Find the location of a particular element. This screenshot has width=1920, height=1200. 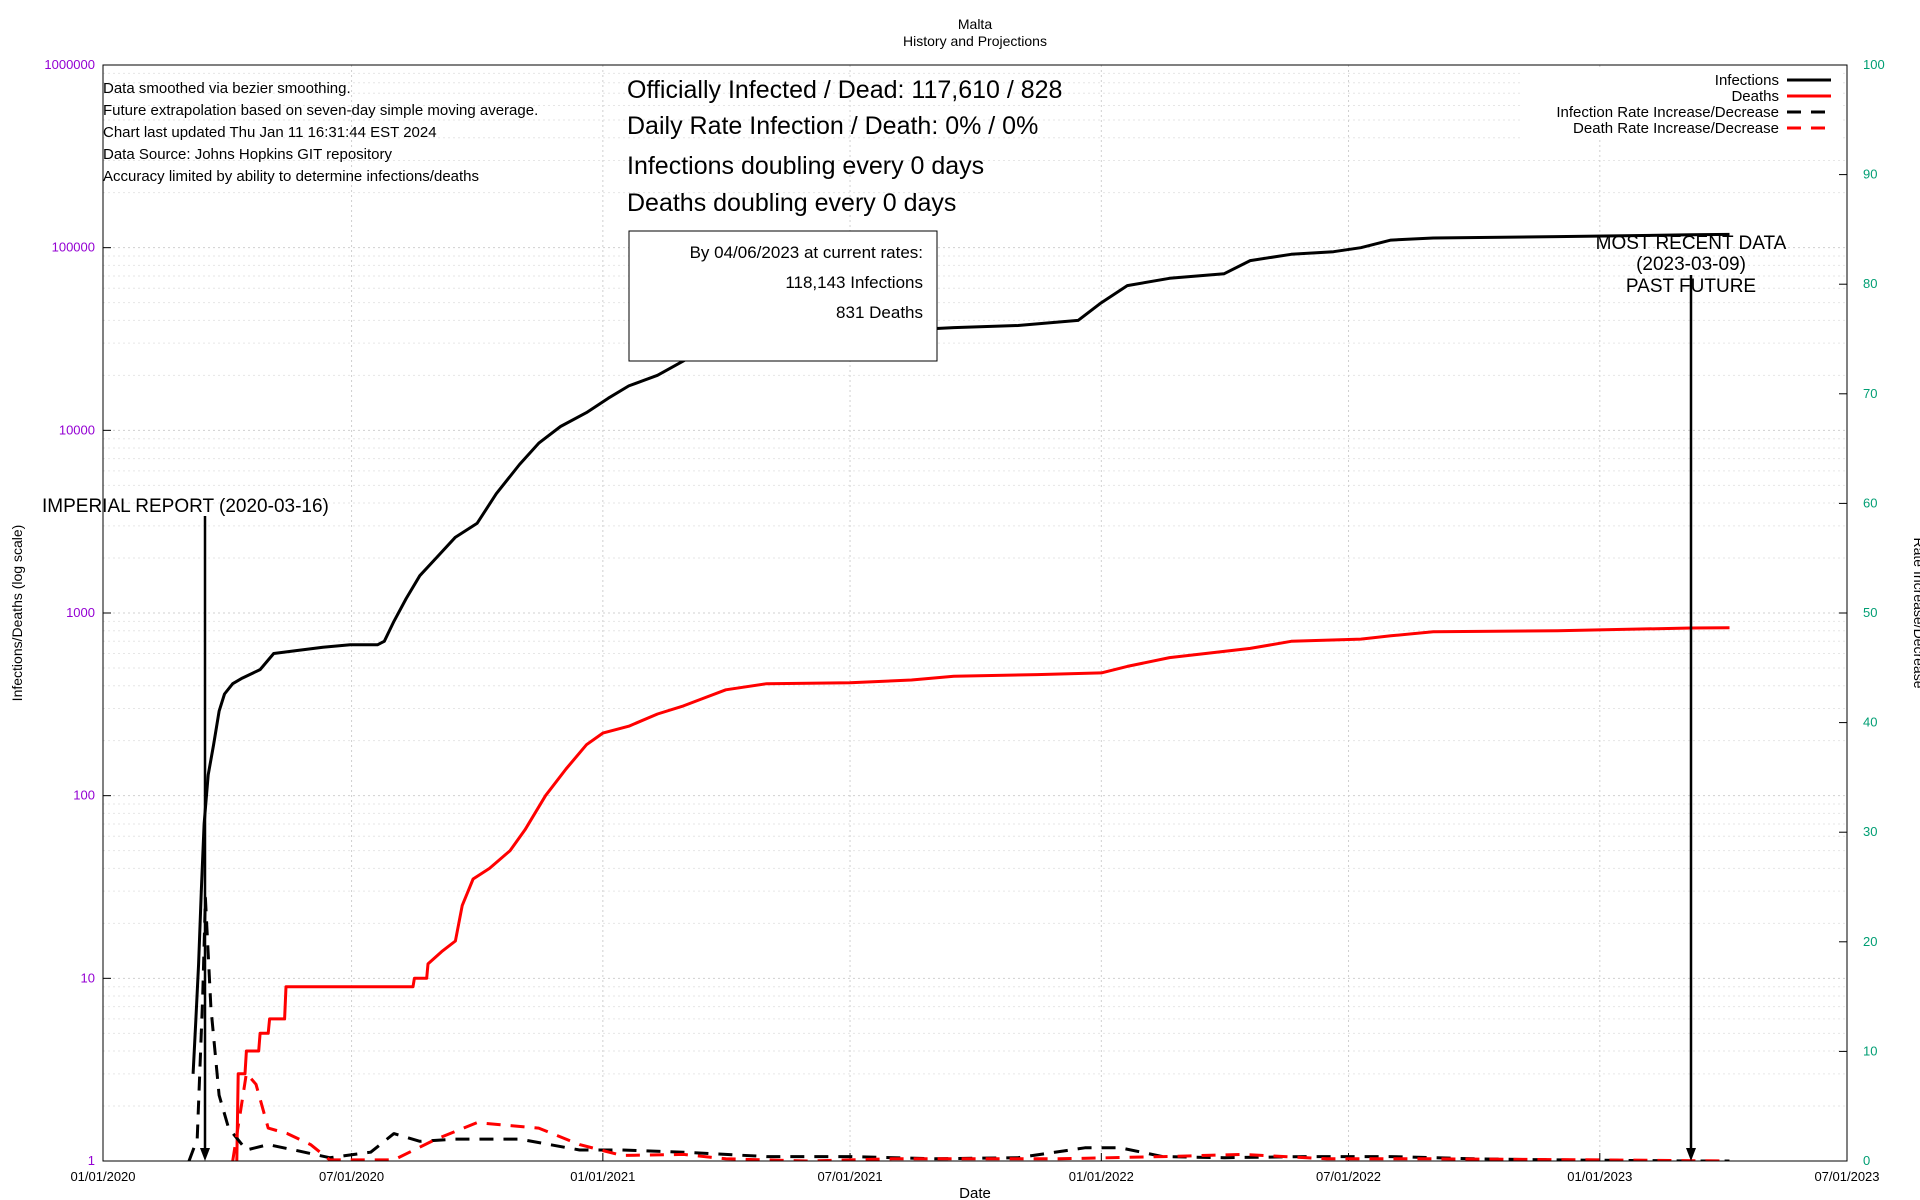

projection-frame is located at coordinates (783, 296).